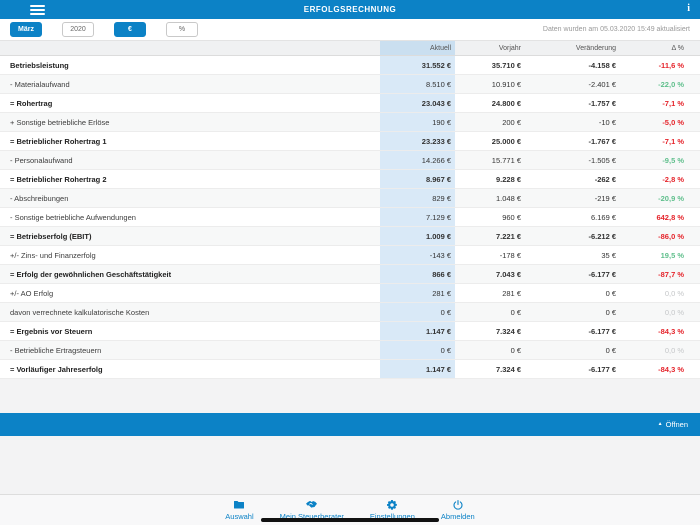 This screenshot has height=525, width=700. I want to click on nav-label: Abmelden, so click(457, 516).